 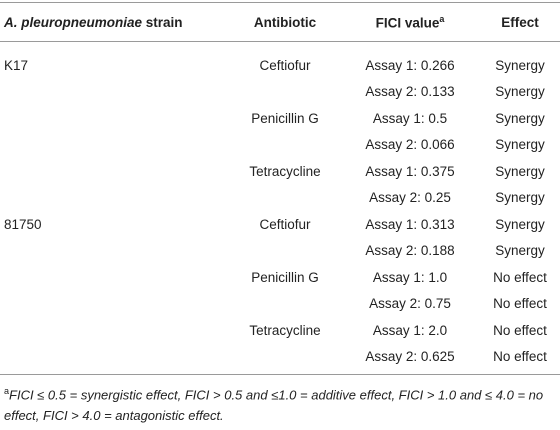 I want to click on cell: Assay 2: 0.188, so click(x=410, y=251).